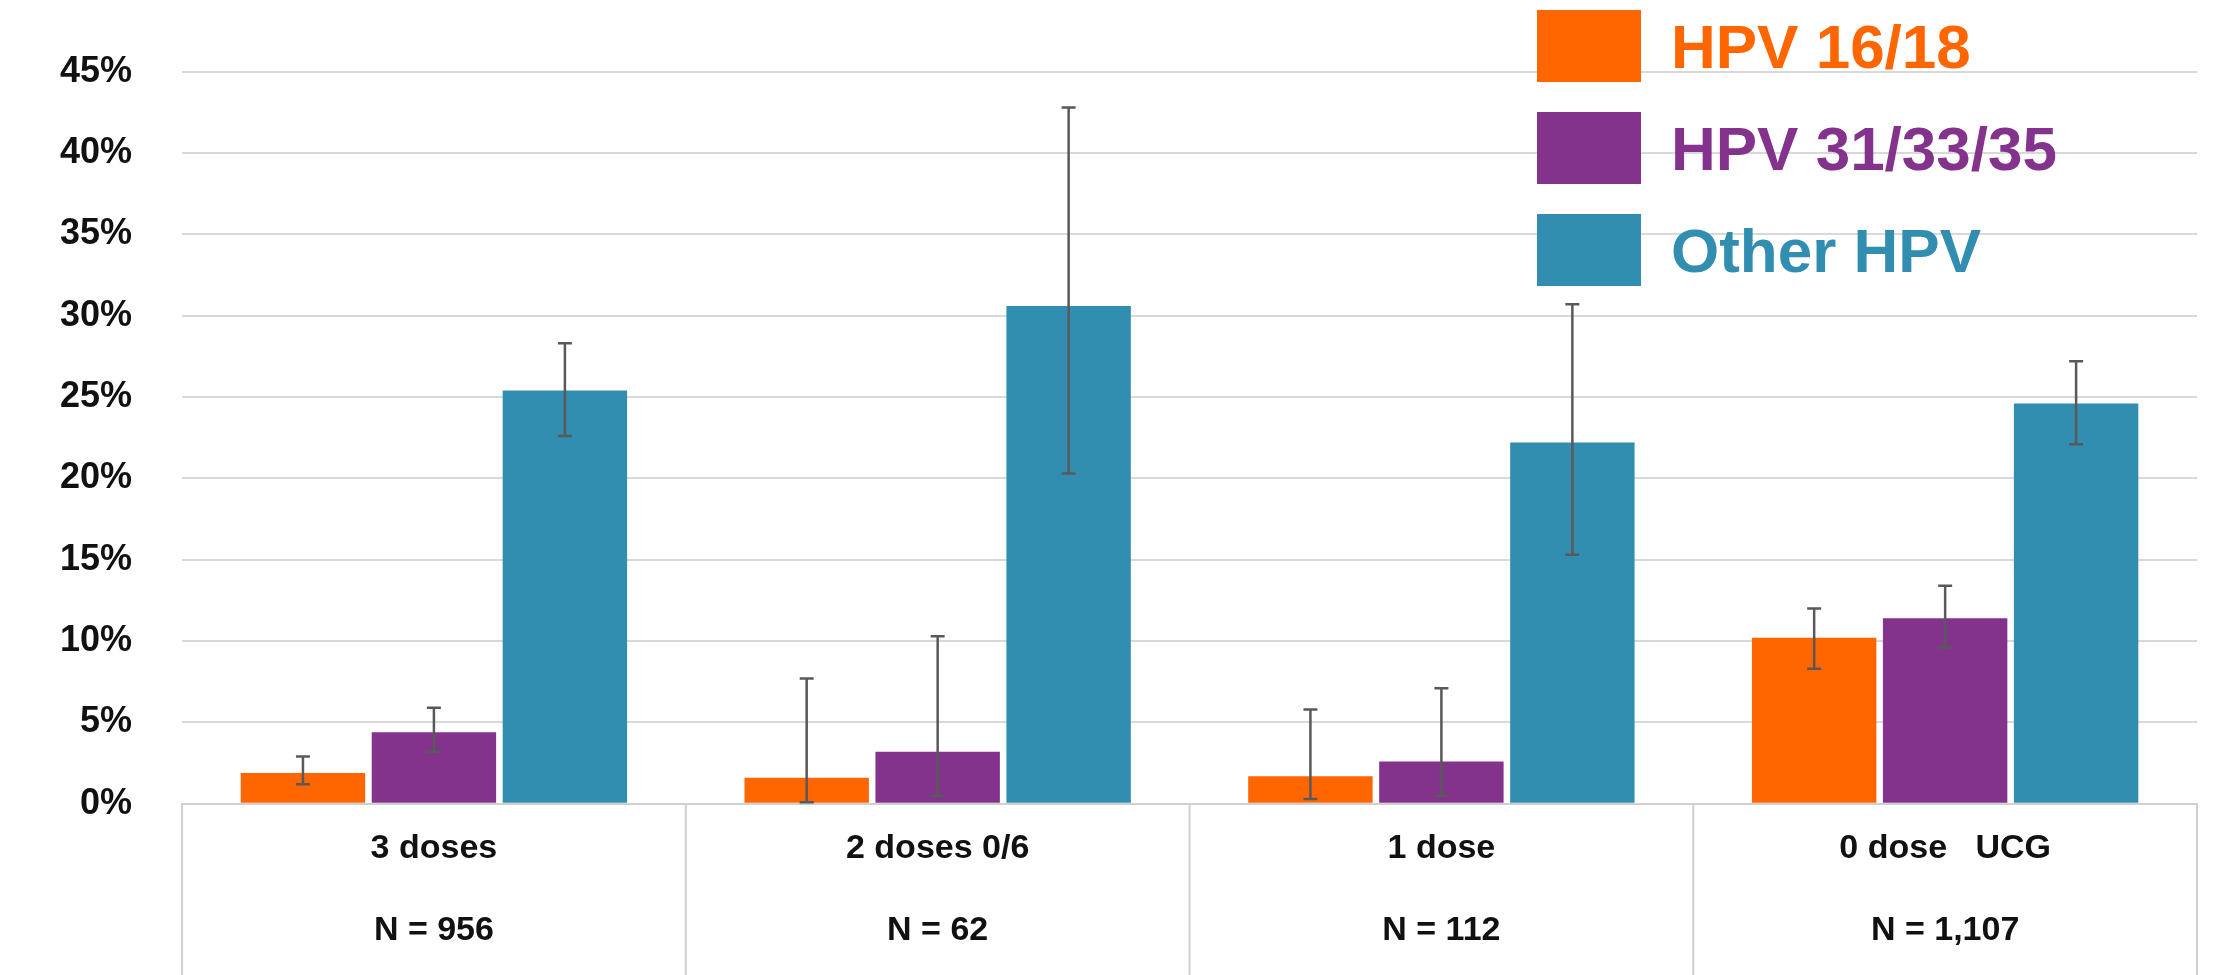  What do you see at coordinates (96, 557) in the screenshot?
I see `y-tick-label: 15%` at bounding box center [96, 557].